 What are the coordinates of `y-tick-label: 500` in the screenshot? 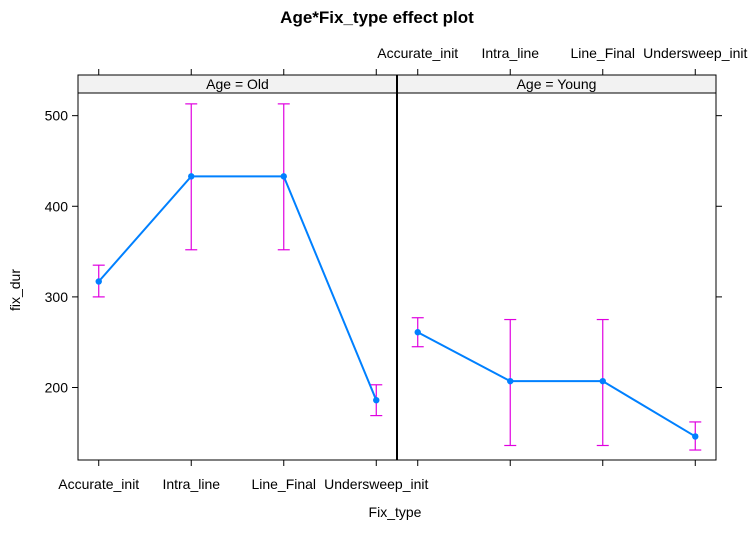 It's located at (57, 116).